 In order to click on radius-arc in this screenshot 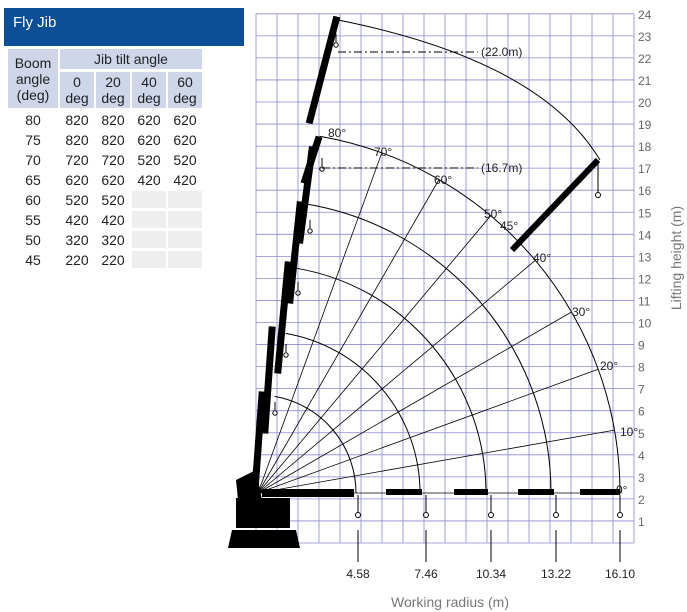, I will do `click(391, 380)`.